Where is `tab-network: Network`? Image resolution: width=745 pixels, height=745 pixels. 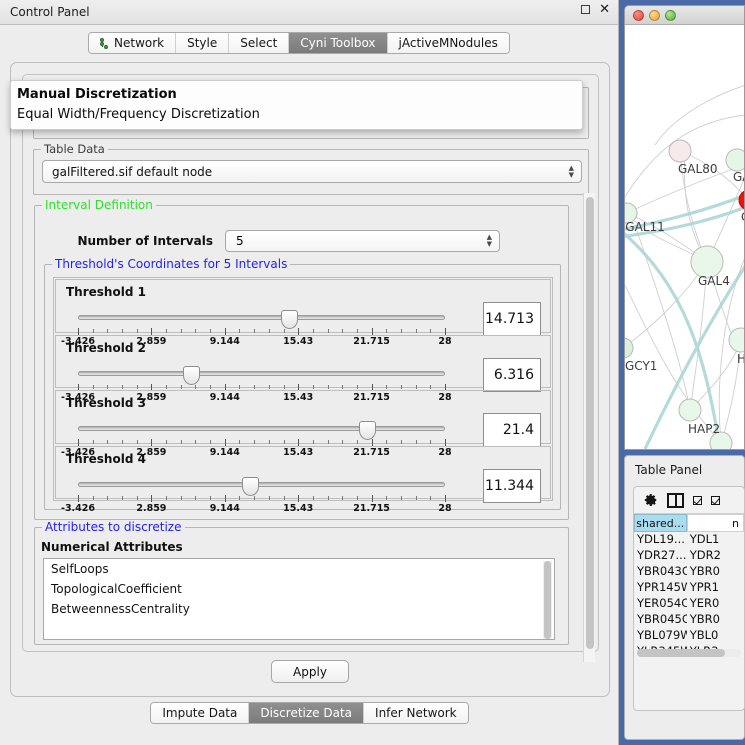
tab-network: Network is located at coordinates (133, 43).